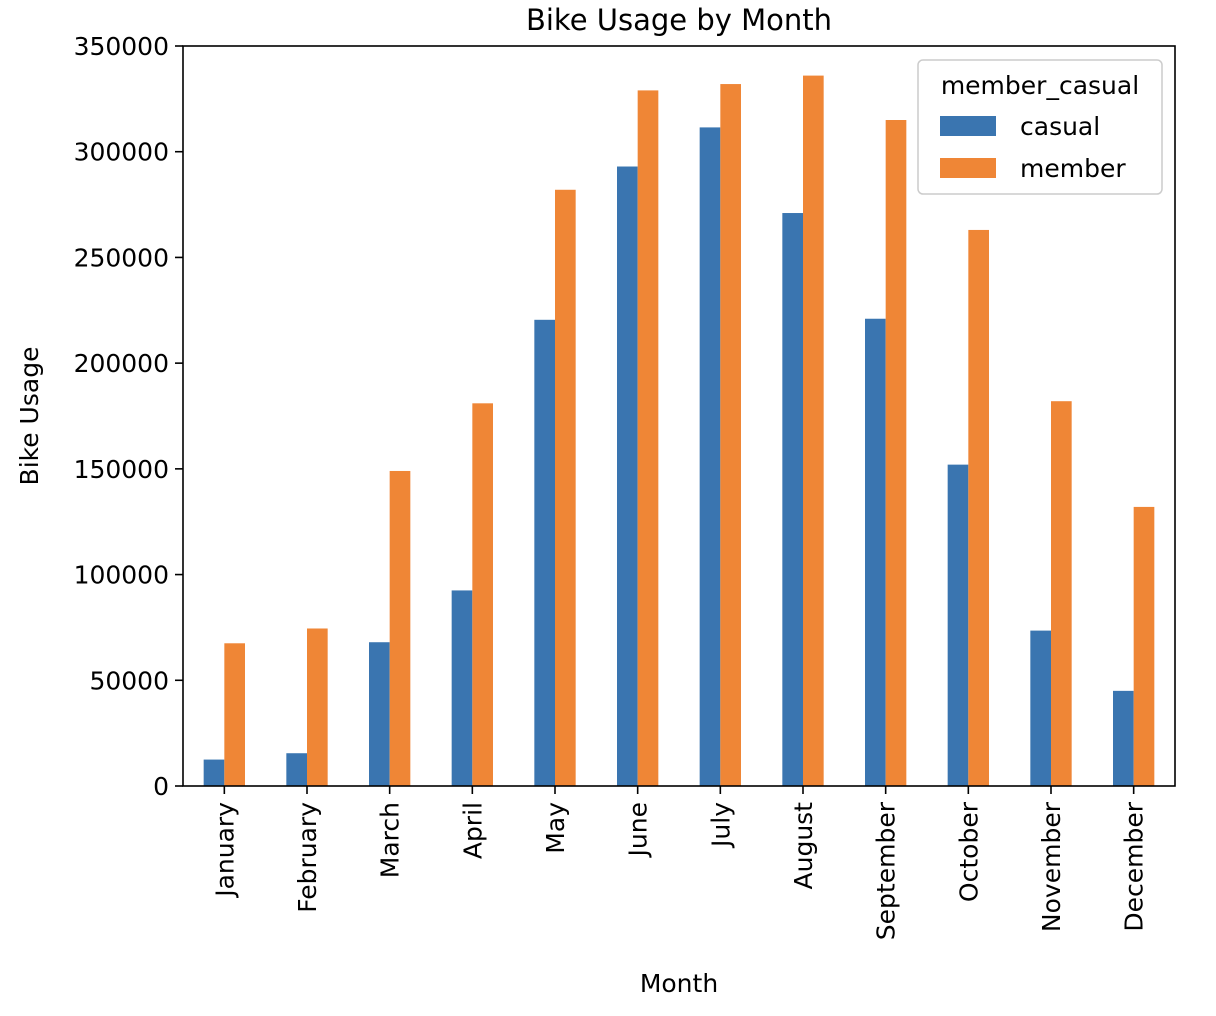 The height and width of the screenshot is (1016, 1216). I want to click on bar-member-august, so click(813, 431).